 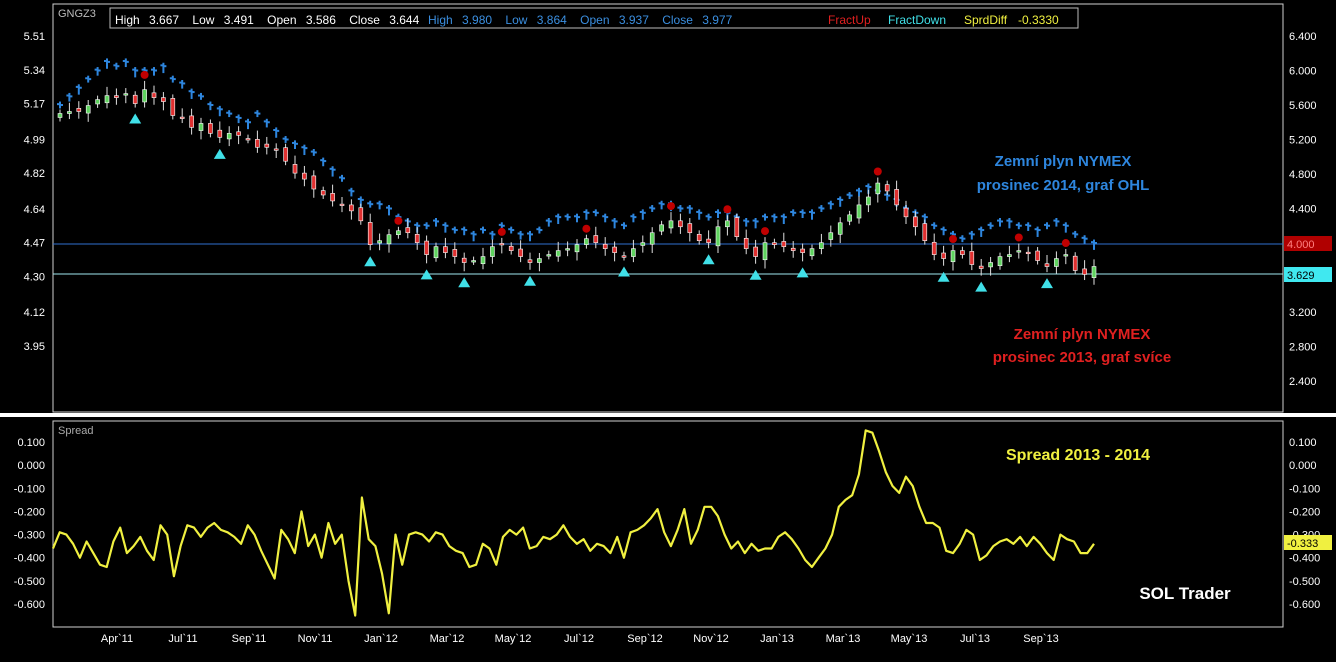 What do you see at coordinates (34, 71) in the screenshot?
I see `y-left-tick: 5.34` at bounding box center [34, 71].